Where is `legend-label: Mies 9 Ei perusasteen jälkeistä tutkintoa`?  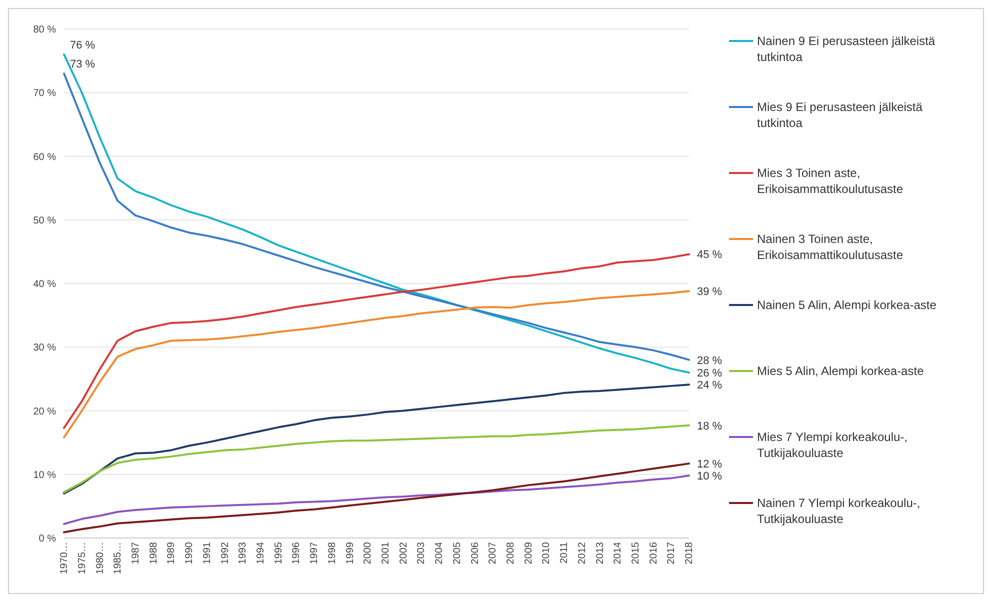 legend-label: Mies 9 Ei perusasteen jälkeistä tutkintoa is located at coordinates (840, 115).